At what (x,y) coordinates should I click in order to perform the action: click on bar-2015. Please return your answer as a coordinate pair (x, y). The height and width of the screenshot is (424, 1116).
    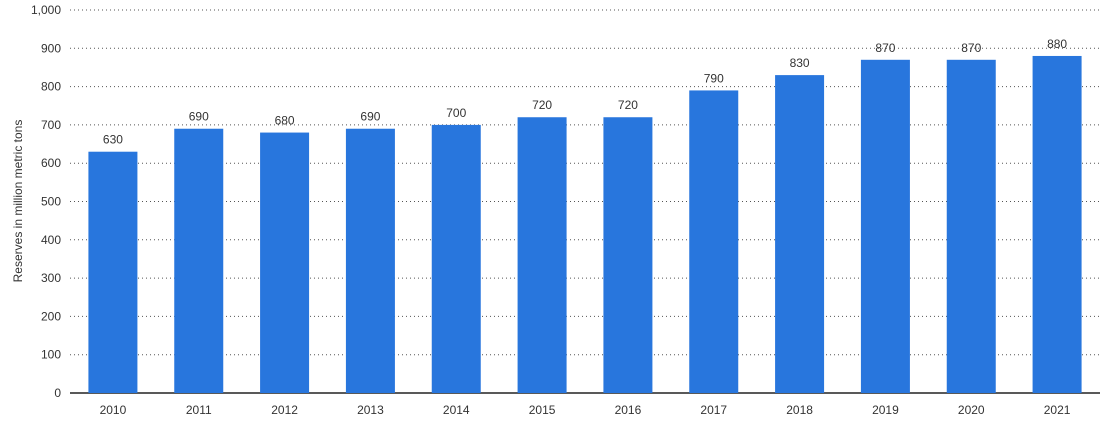
    Looking at the image, I should click on (542, 255).